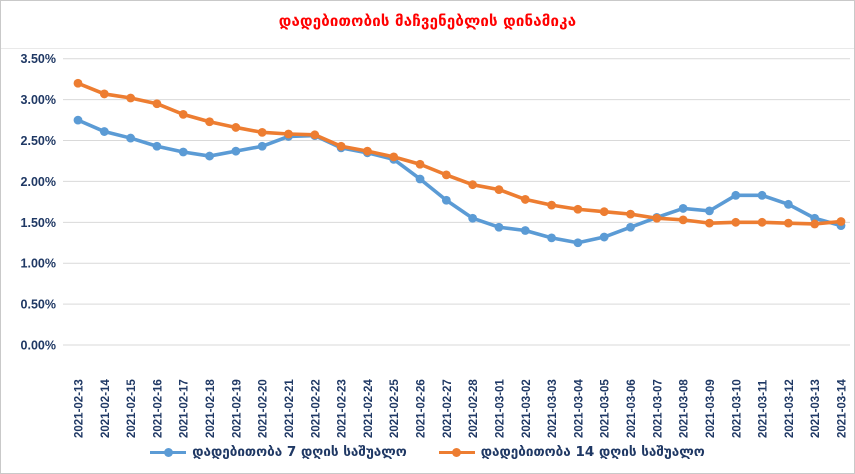  Describe the element at coordinates (38, 346) in the screenshot. I see `y-axis-tick-label: 0.00%` at that location.